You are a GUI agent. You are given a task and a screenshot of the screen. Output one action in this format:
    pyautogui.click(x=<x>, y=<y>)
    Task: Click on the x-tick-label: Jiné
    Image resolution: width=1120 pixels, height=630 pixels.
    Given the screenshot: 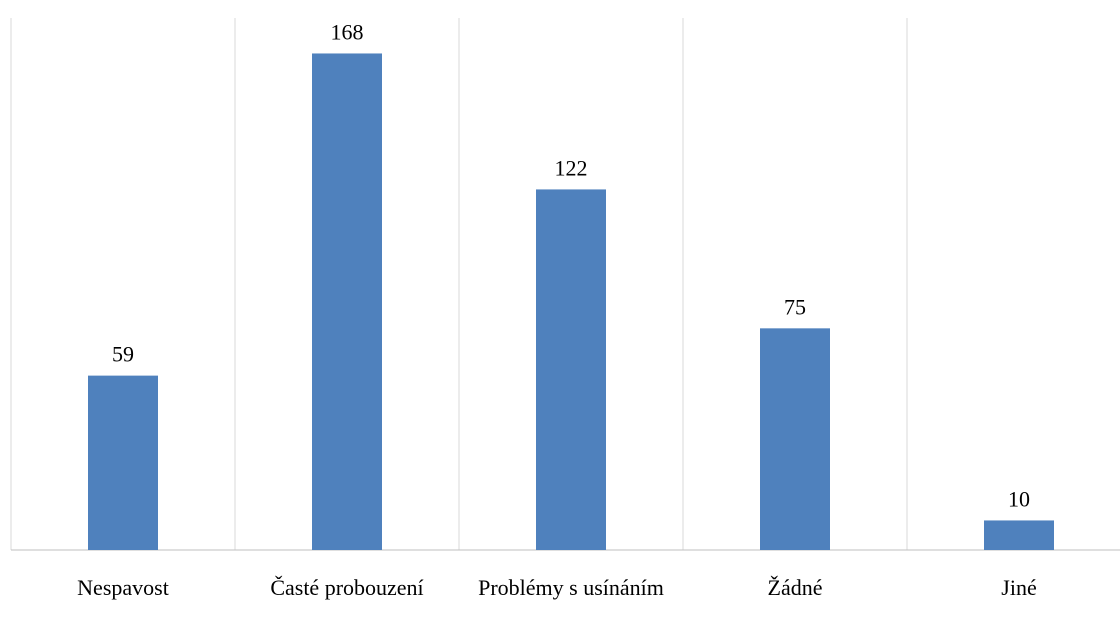 What is the action you would take?
    pyautogui.click(x=1018, y=587)
    